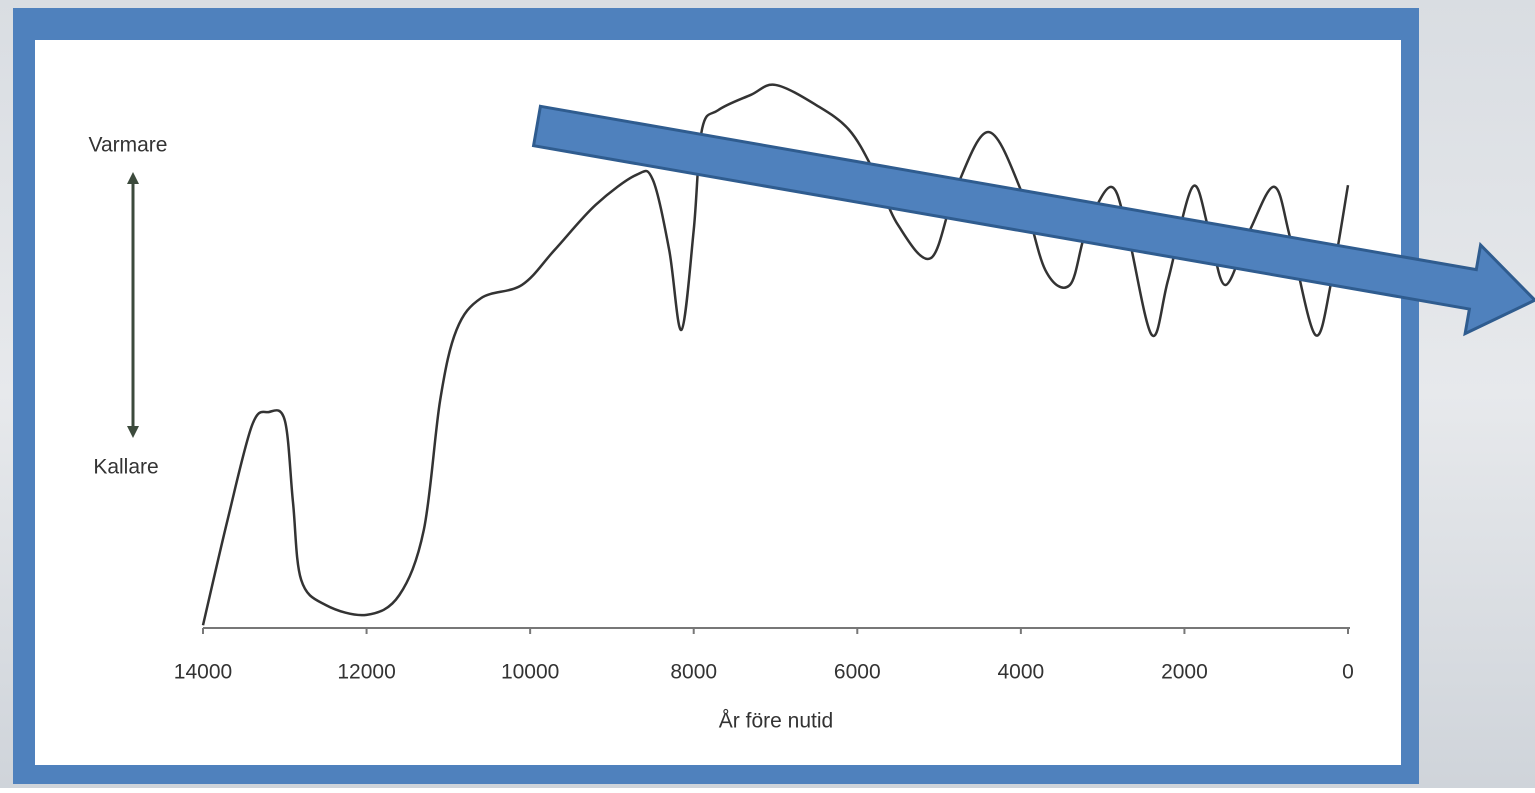 The image size is (1535, 793). What do you see at coordinates (125, 467) in the screenshot?
I see `colder-label: Kallare` at bounding box center [125, 467].